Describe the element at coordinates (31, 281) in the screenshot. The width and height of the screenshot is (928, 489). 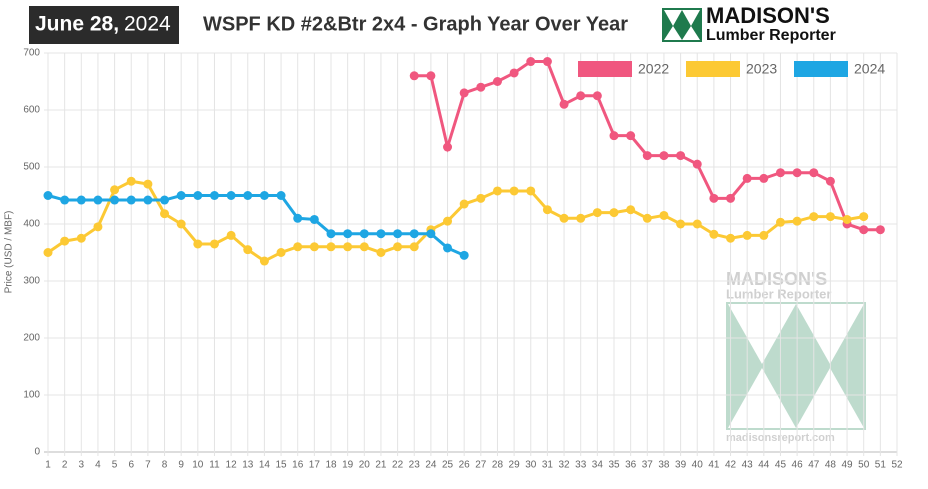
I see `y-tick-label: 300` at that location.